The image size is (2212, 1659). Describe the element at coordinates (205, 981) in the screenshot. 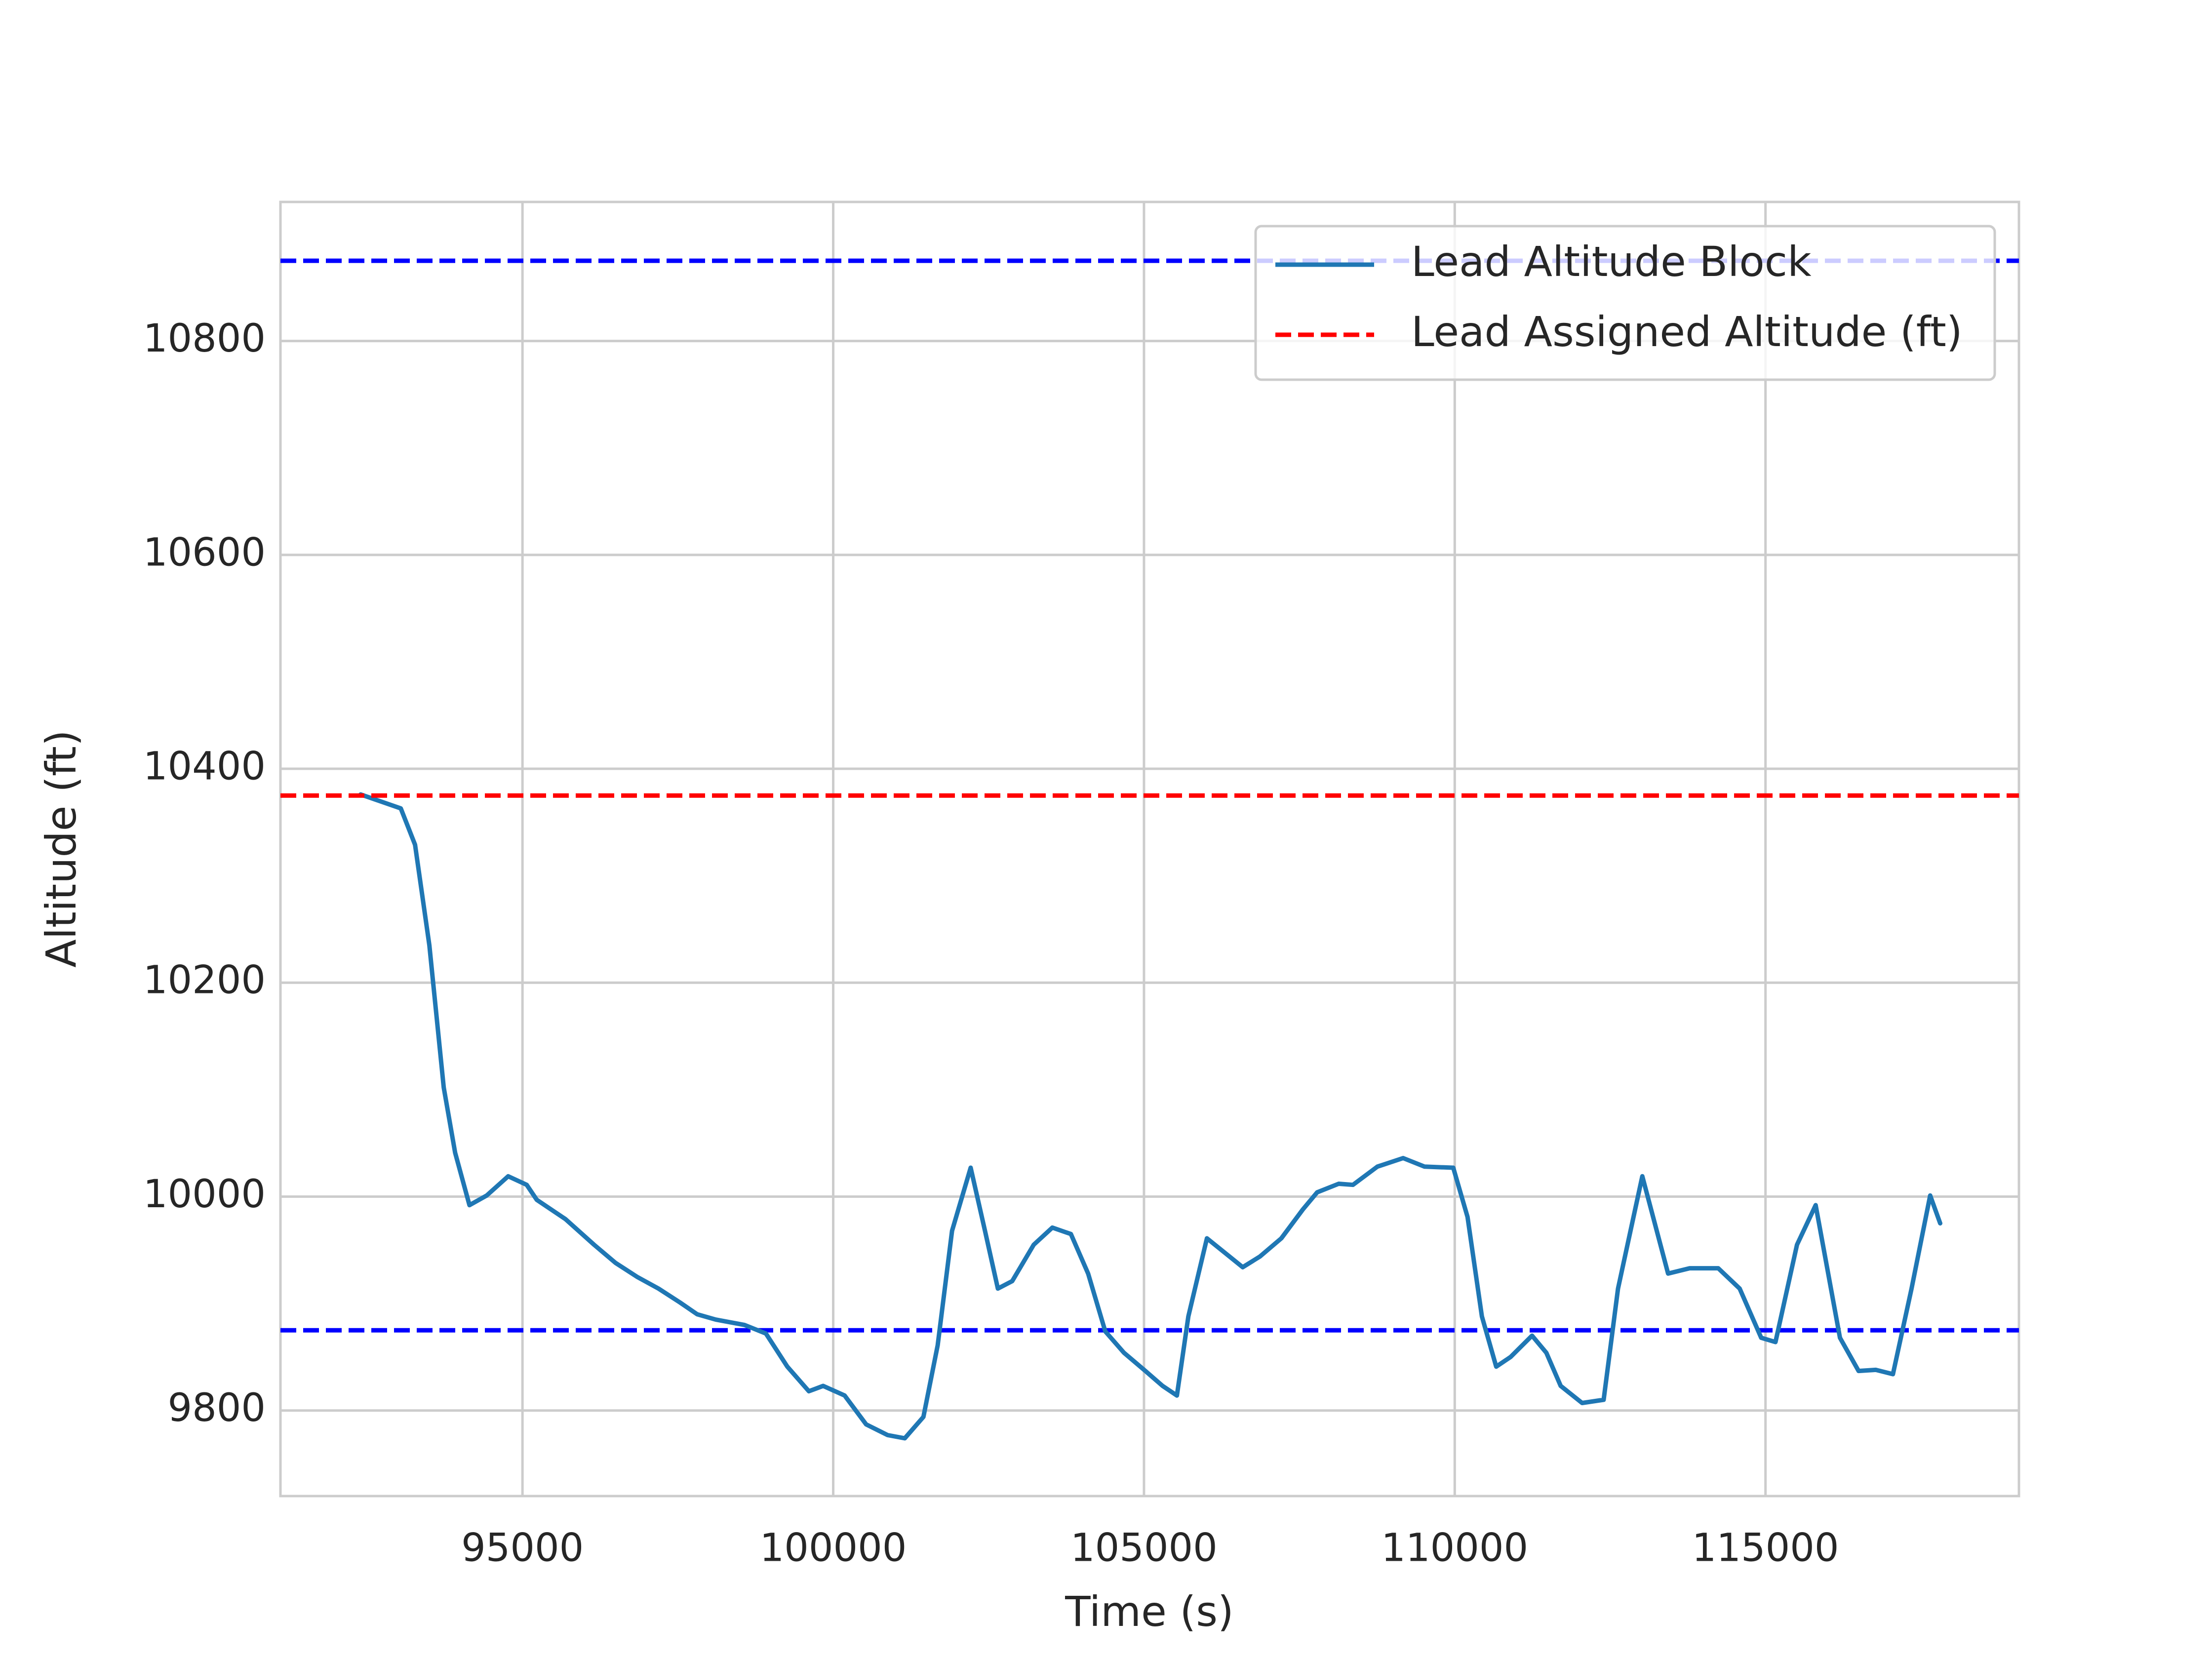

I see `y-tick-label: 10200` at that location.